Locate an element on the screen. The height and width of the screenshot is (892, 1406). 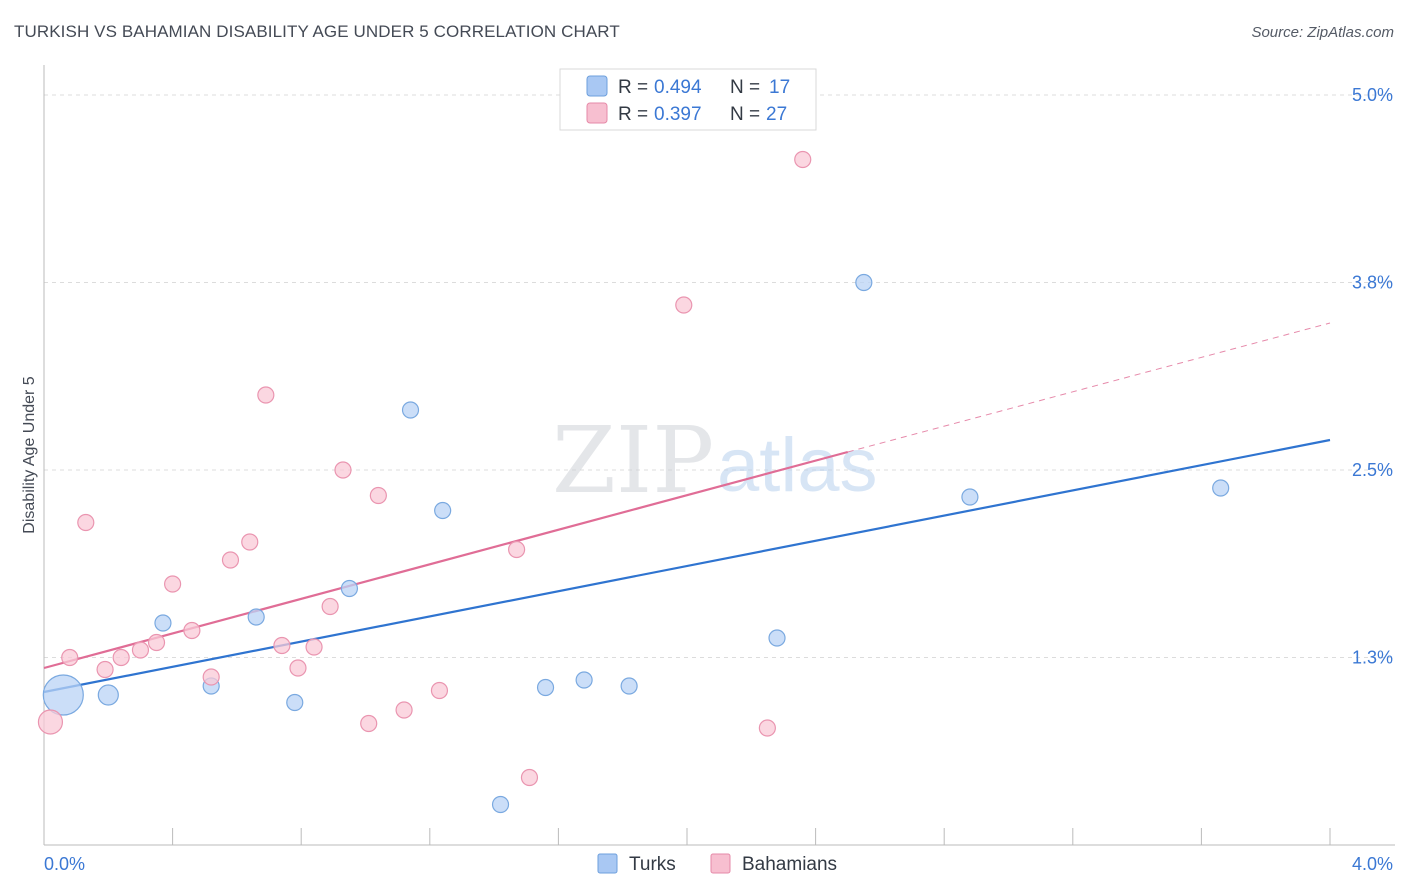
trend-line-bahamians is located at coordinates (446, 560).